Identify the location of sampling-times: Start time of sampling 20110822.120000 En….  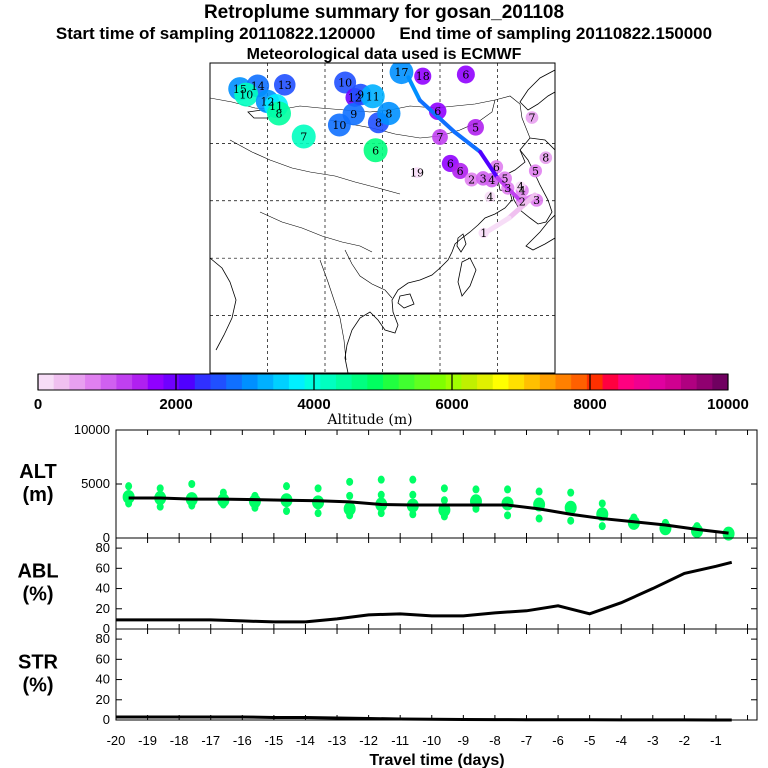
(384, 34).